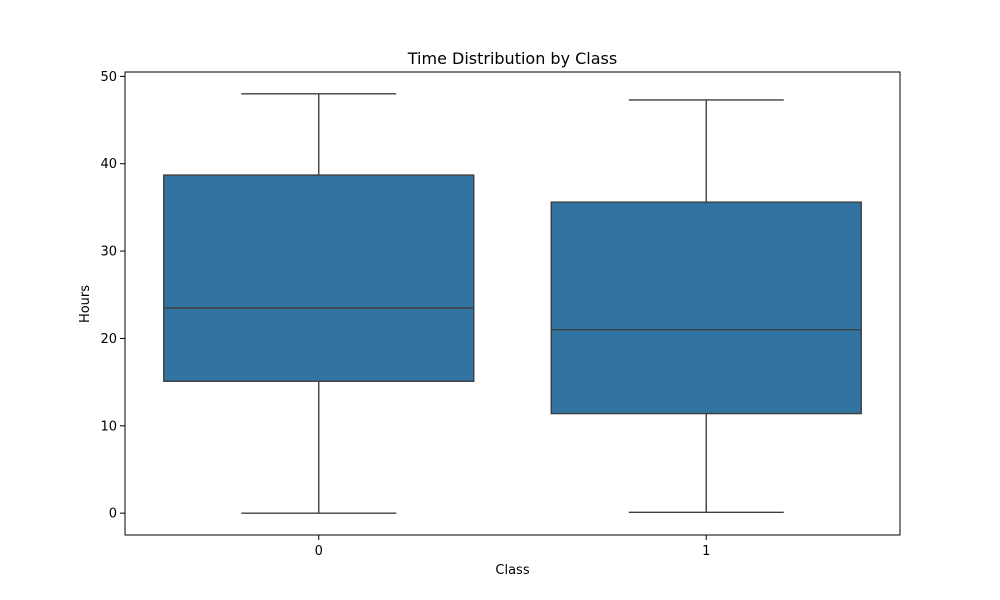  Describe the element at coordinates (85, 304) in the screenshot. I see `y-axis-label: Hours` at that location.